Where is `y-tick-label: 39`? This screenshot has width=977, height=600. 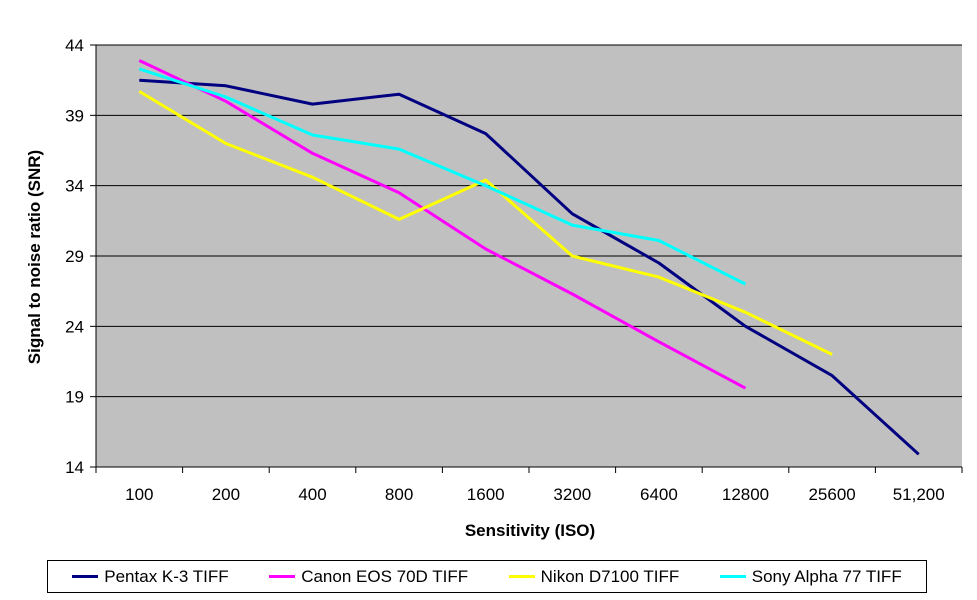 y-tick-label: 39 is located at coordinates (74, 115).